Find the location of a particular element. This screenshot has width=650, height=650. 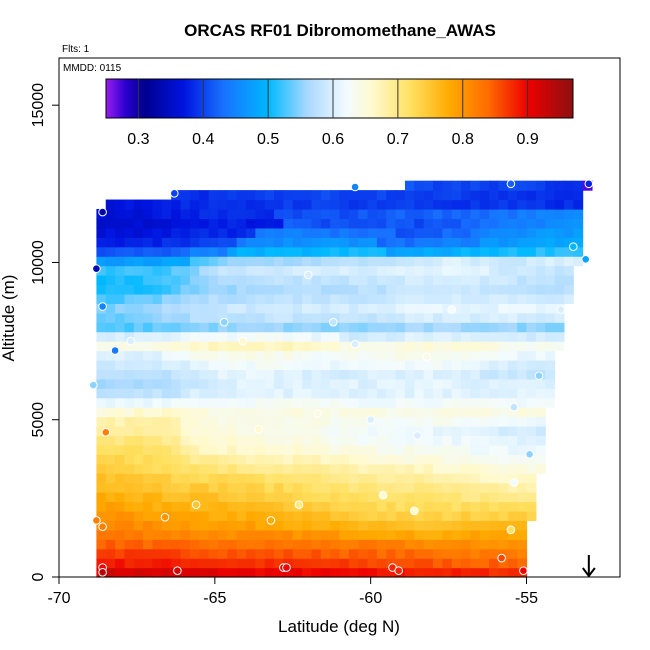

colorbar-tick-label: 0.7 is located at coordinates (398, 139).